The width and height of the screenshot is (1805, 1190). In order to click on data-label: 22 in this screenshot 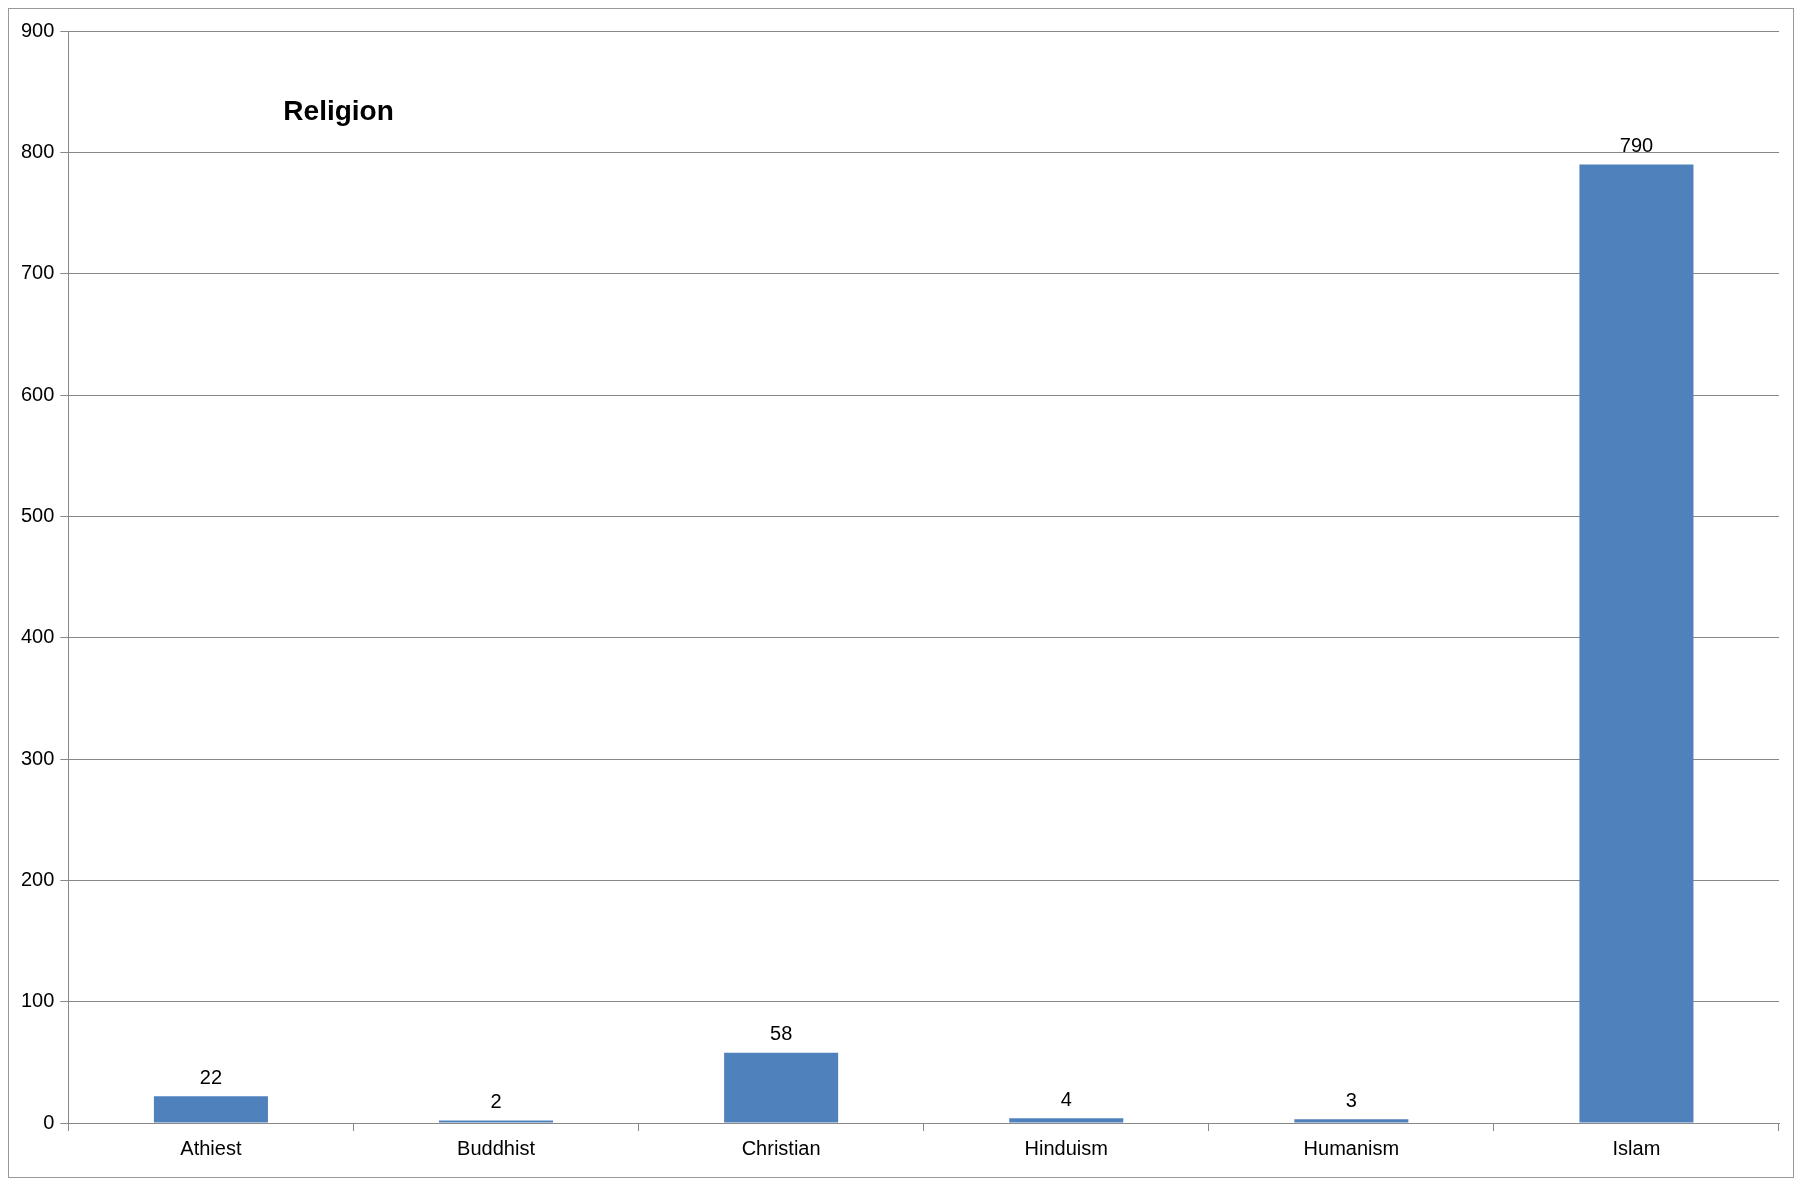, I will do `click(211, 1076)`.